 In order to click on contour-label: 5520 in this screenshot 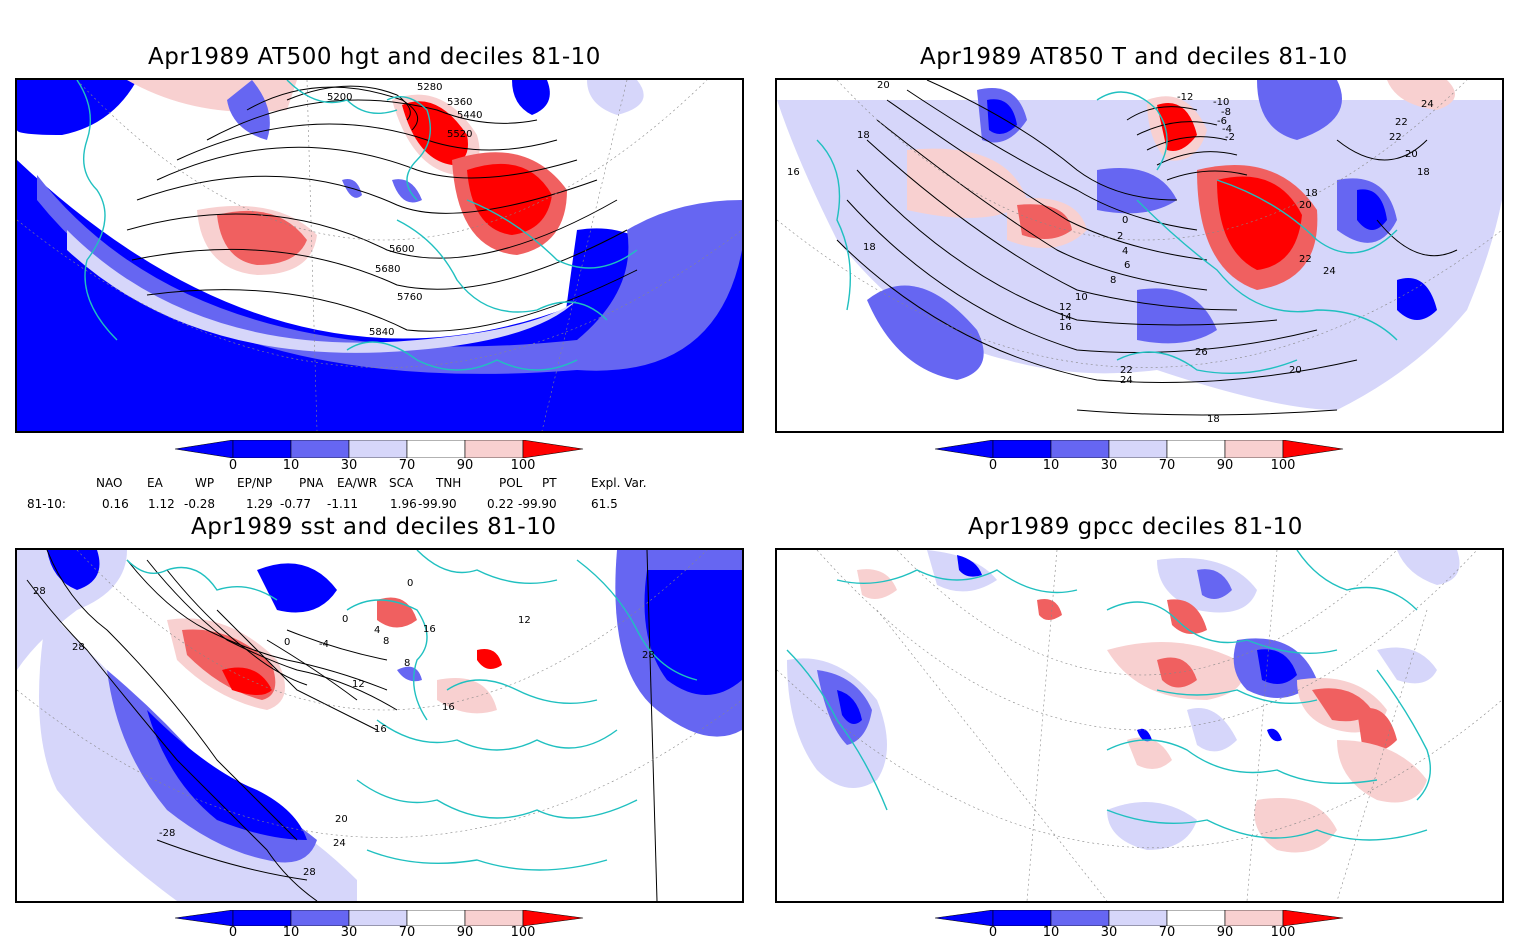, I will do `click(459, 134)`.